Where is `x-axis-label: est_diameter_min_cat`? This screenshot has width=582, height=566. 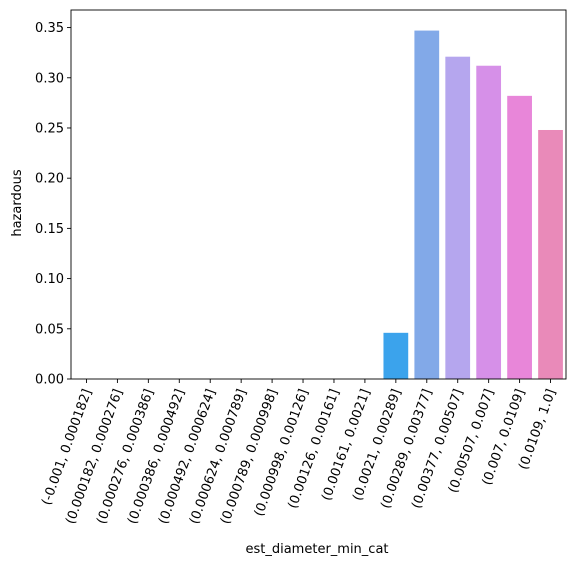 x-axis-label: est_diameter_min_cat is located at coordinates (316, 549).